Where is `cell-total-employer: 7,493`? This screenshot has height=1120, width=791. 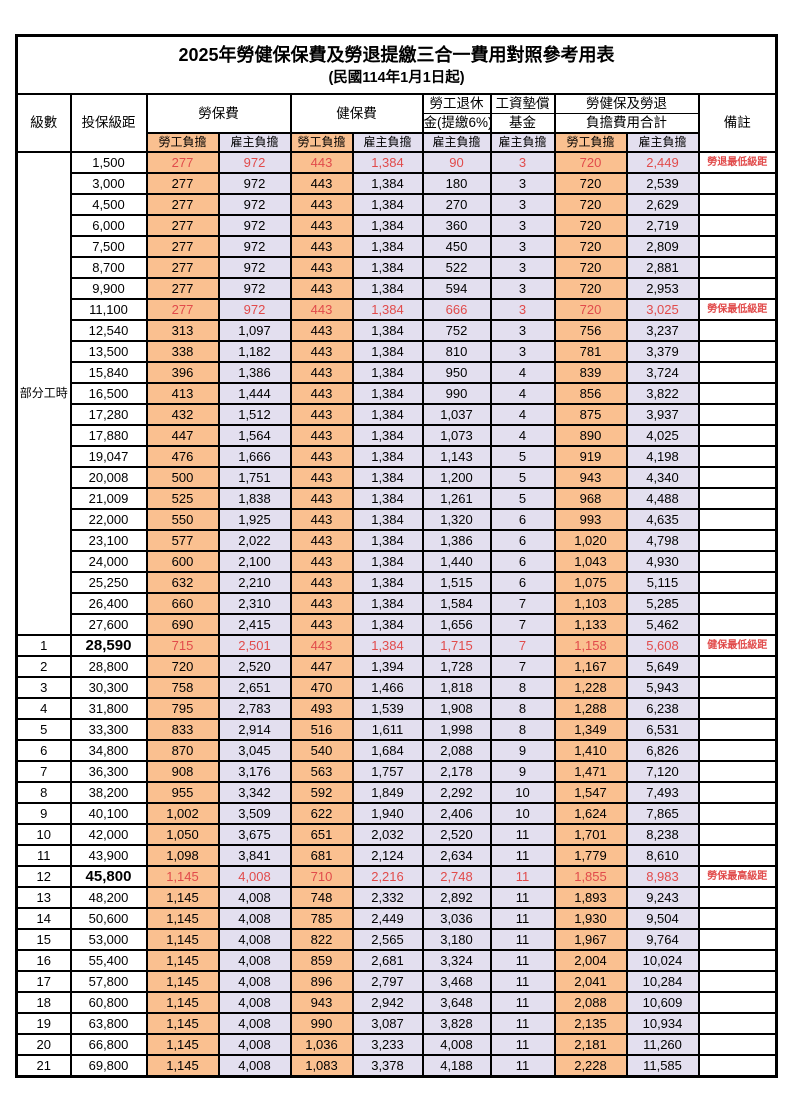
cell-total-employer: 7,493 is located at coordinates (662, 792).